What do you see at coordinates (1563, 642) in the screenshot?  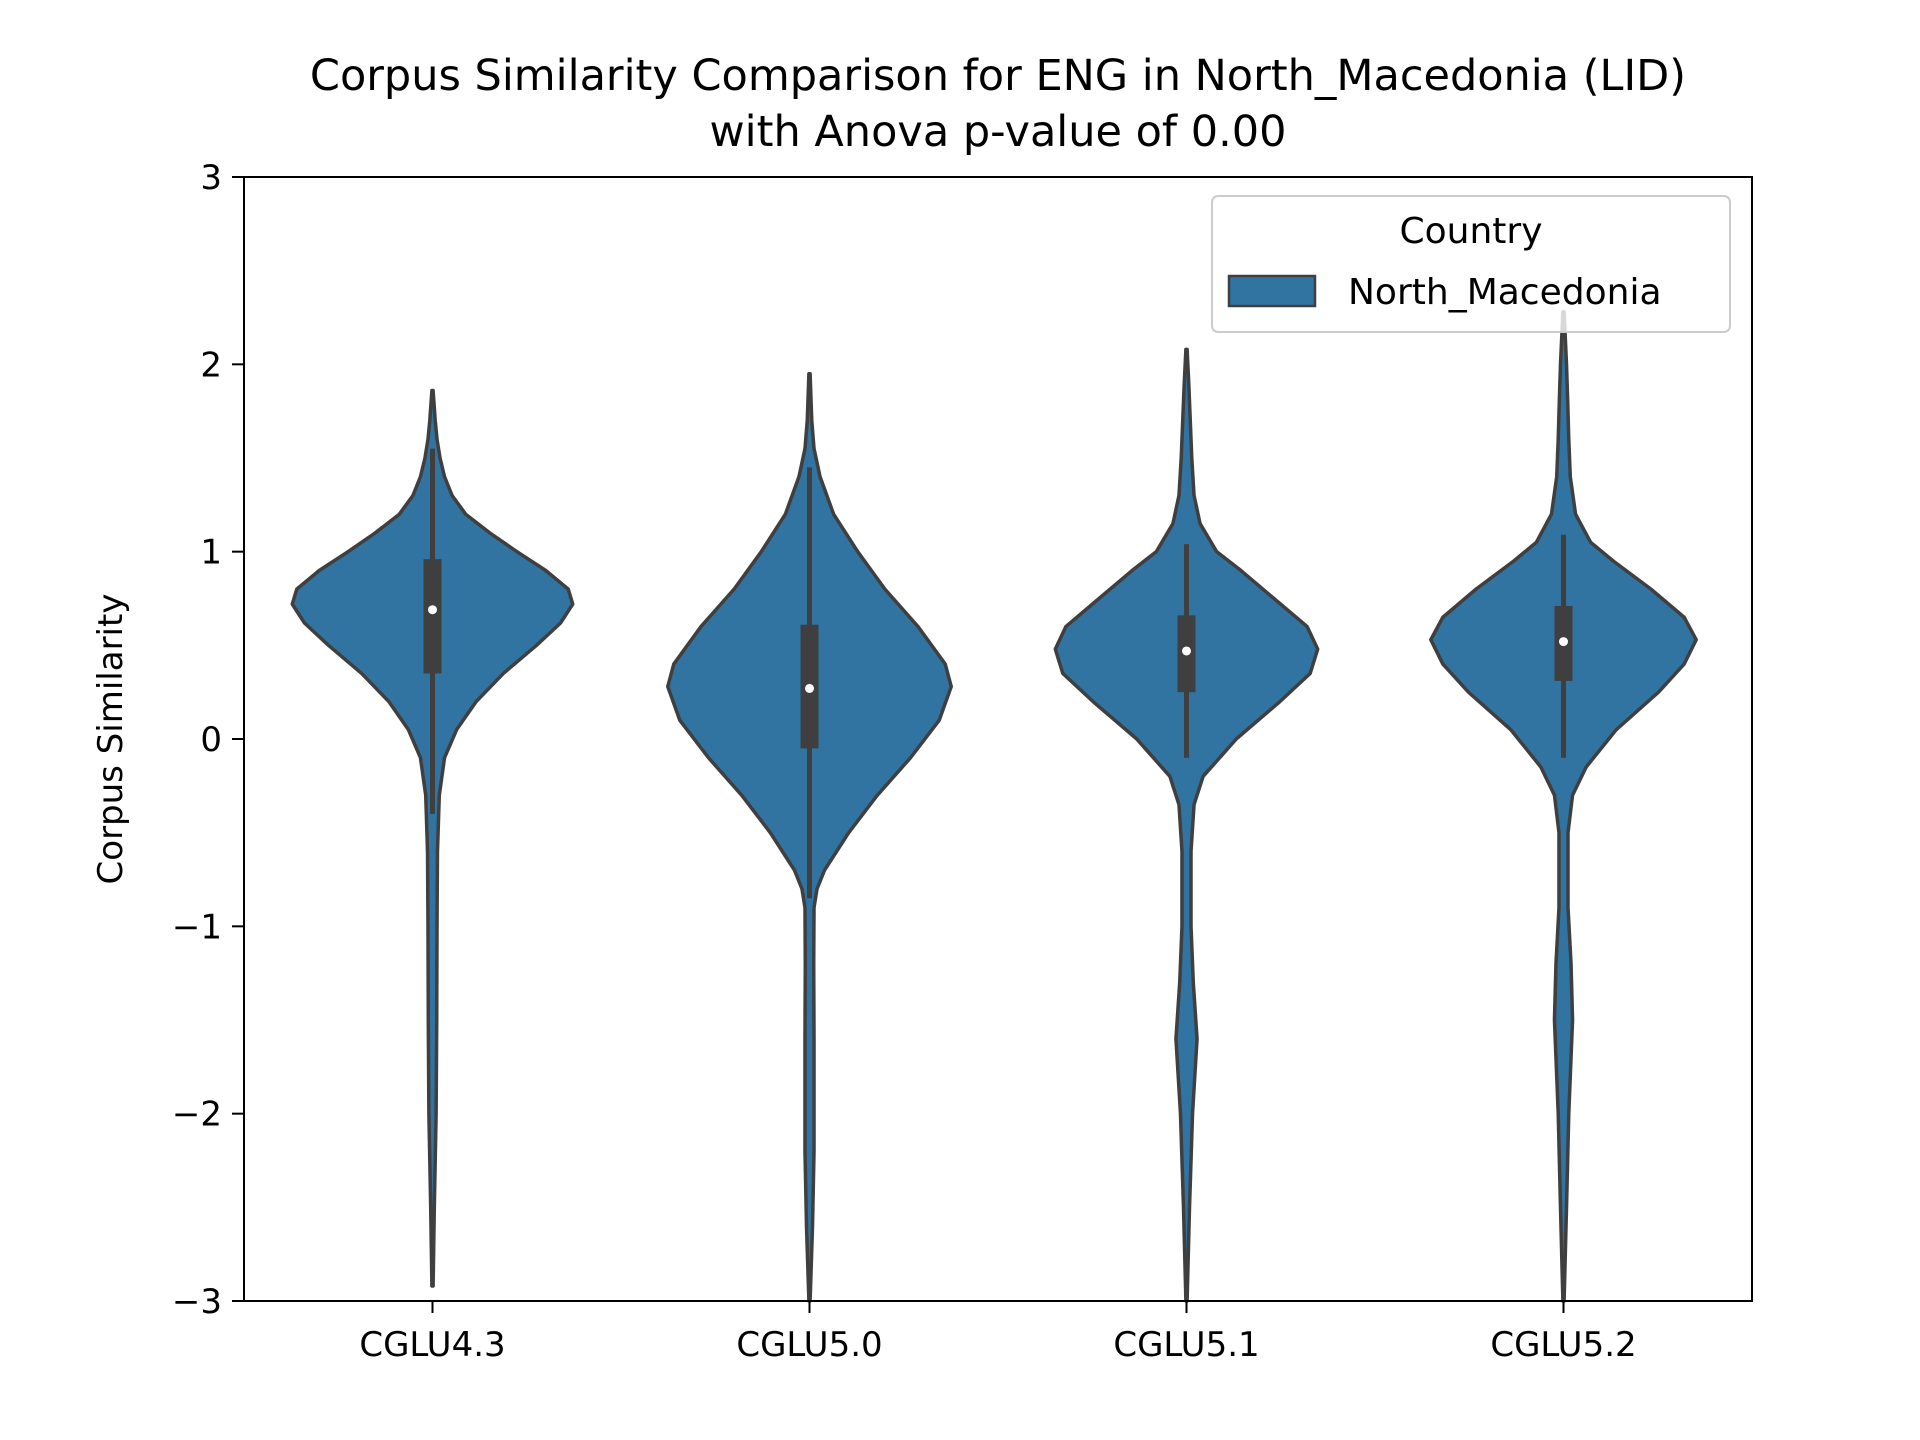 I see `median-dot-CGLU5.2` at bounding box center [1563, 642].